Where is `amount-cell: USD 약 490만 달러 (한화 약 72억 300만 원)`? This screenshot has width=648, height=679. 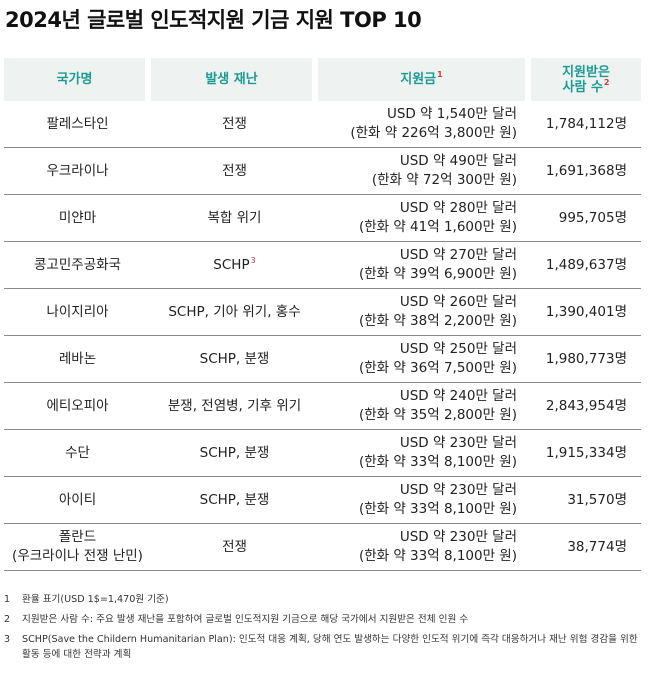 amount-cell: USD 약 490만 달러 (한화 약 72억 300만 원) is located at coordinates (424, 171).